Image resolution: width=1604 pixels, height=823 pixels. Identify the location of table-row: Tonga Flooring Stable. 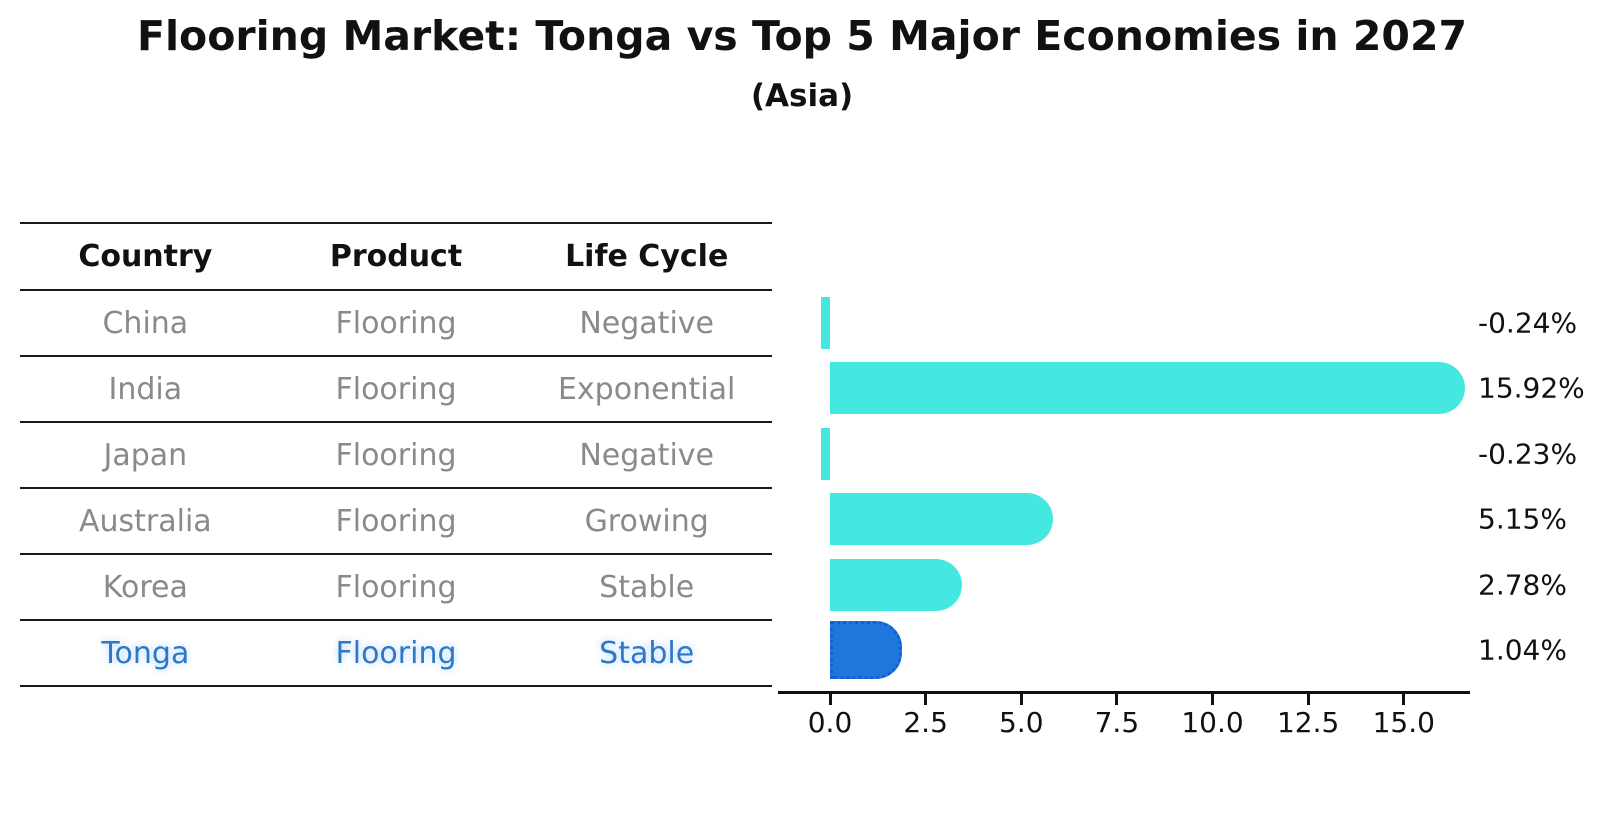
(396, 654).